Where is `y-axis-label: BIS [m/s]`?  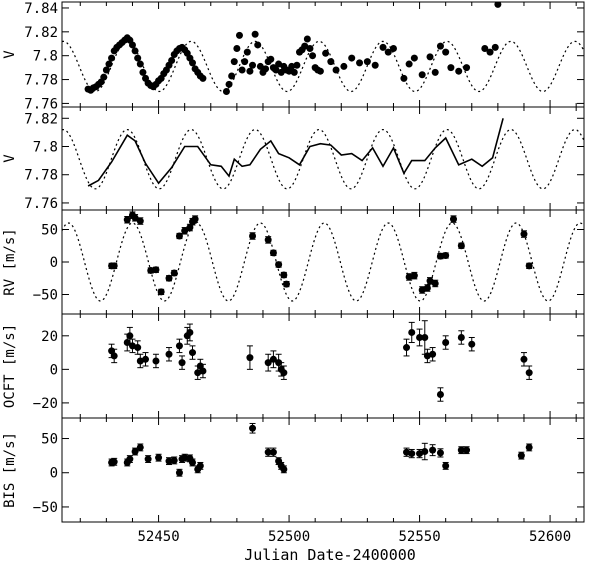 y-axis-label: BIS [m/s] is located at coordinates (10, 470).